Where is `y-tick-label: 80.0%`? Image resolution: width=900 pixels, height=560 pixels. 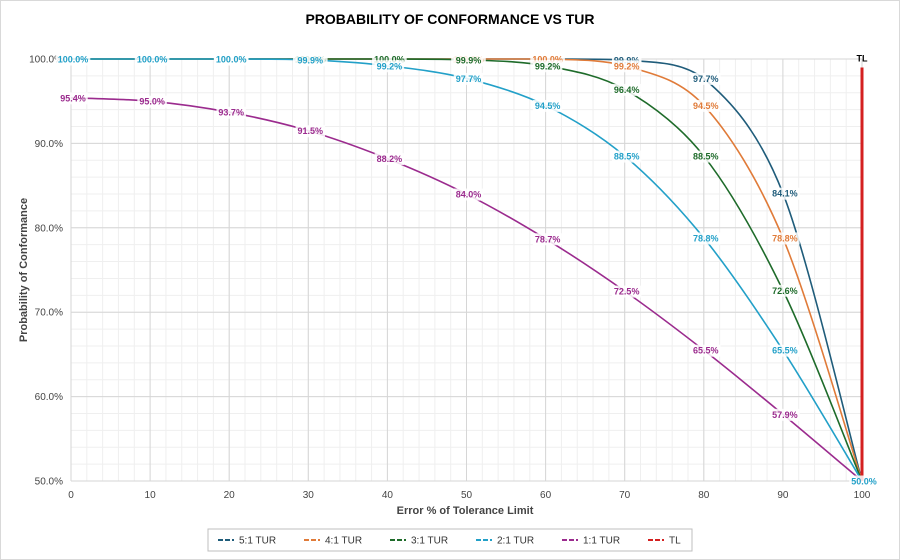
y-tick-label: 80.0% is located at coordinates (49, 228).